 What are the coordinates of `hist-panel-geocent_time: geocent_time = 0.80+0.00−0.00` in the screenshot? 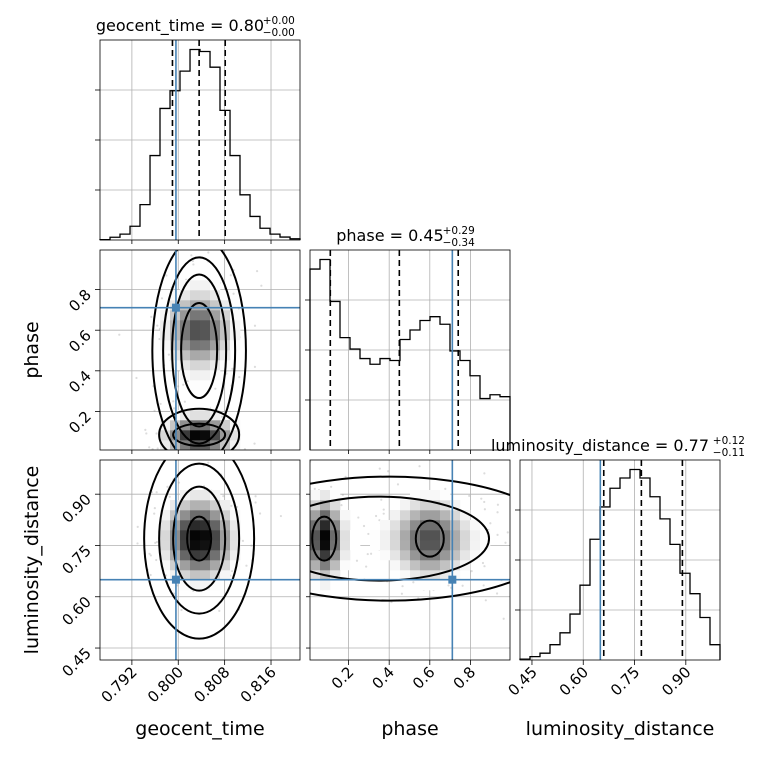 It's located at (198, 128).